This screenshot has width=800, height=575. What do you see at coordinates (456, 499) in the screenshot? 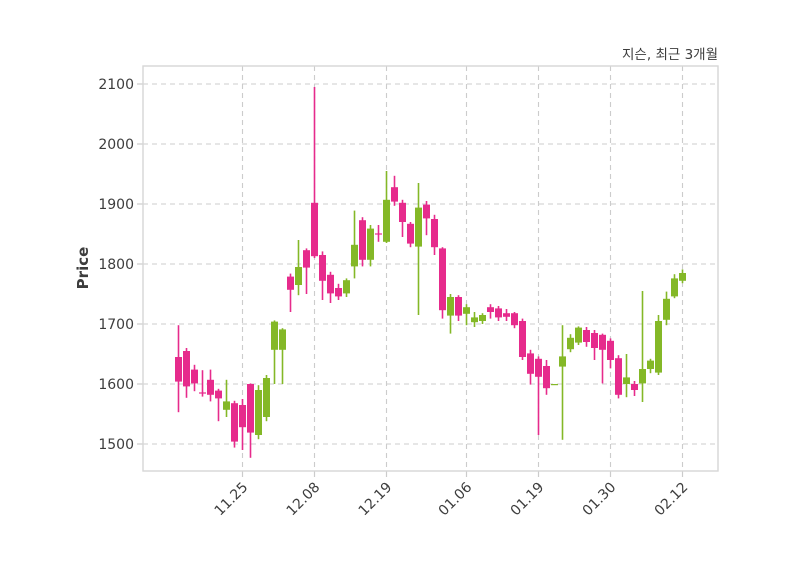
I see `x-tick-label: 01.06` at bounding box center [456, 499].